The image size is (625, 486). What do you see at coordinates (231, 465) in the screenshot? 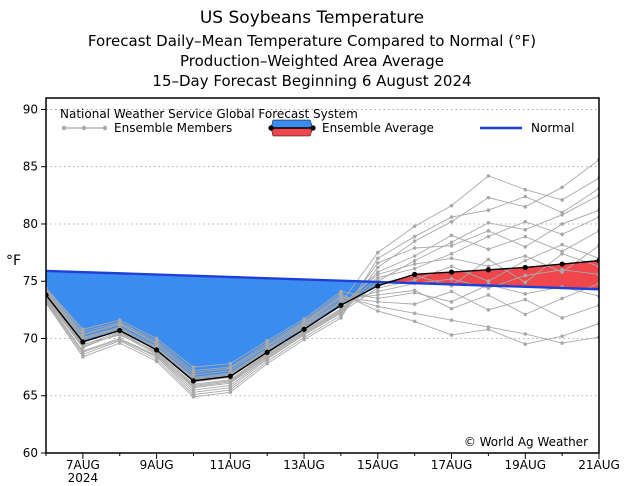
I see `x-tick-label: 11AUG` at bounding box center [231, 465].